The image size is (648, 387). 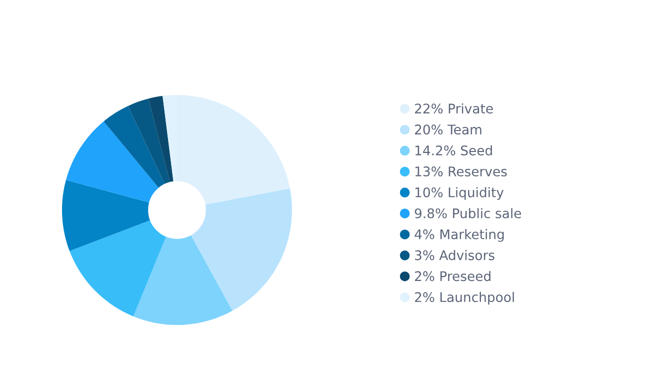 What do you see at coordinates (461, 171) in the screenshot?
I see `legend-label: 13% Reserves` at bounding box center [461, 171].